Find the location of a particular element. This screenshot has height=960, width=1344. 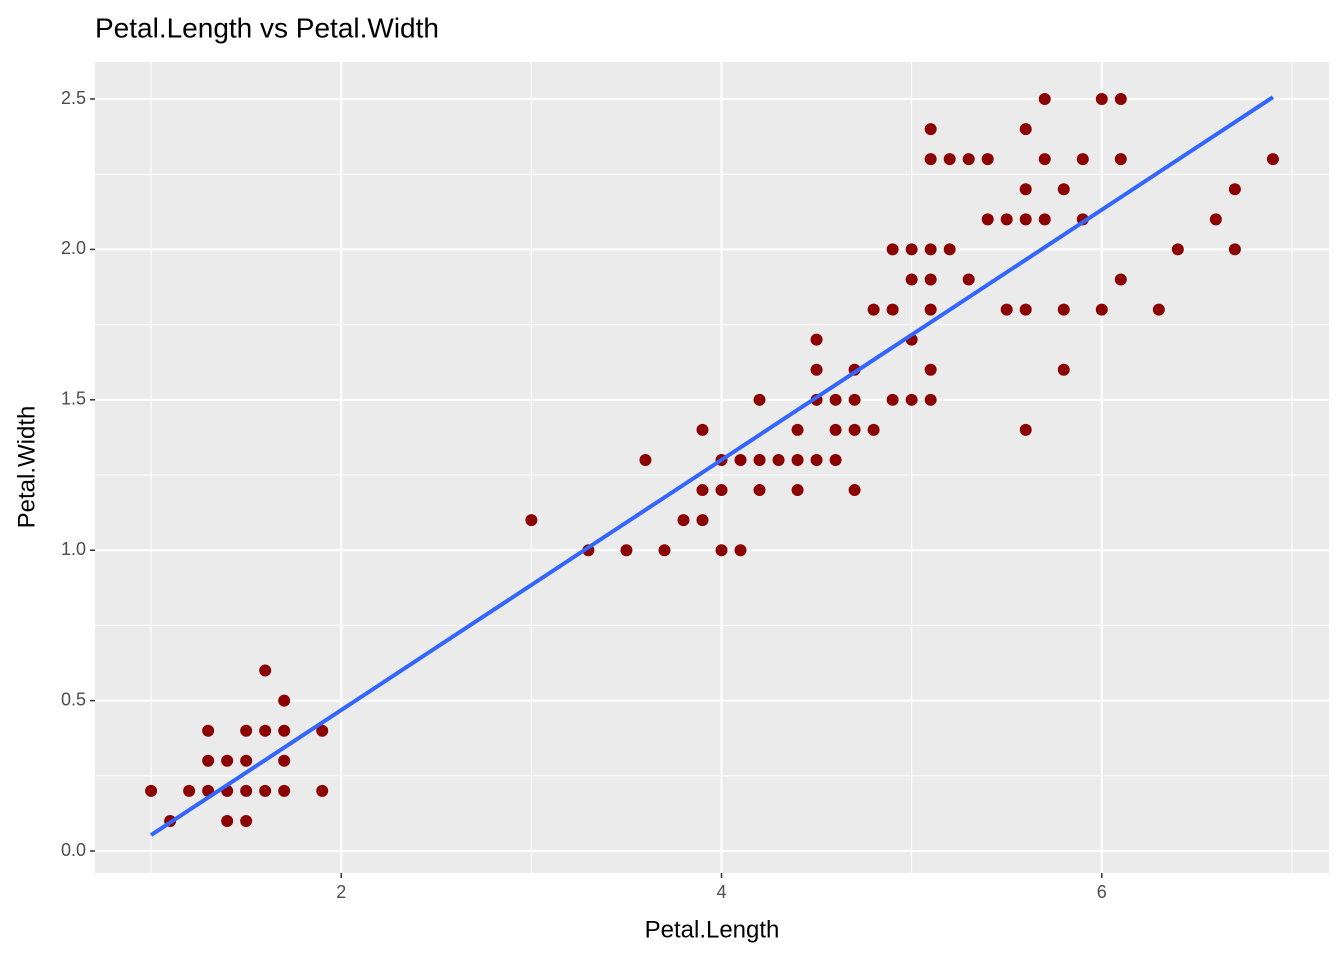

y-tick-label: 1.5 is located at coordinates (73, 399).